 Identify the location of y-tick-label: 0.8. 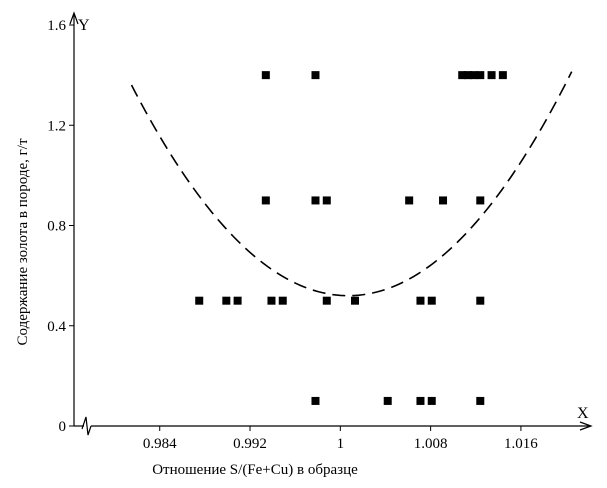
(56, 227).